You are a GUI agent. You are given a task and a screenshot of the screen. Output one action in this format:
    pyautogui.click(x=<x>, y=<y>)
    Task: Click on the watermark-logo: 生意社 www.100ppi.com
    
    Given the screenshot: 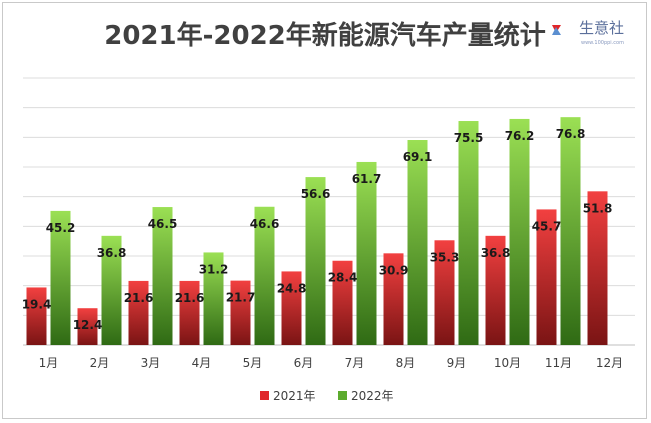 What is the action you would take?
    pyautogui.click(x=588, y=32)
    